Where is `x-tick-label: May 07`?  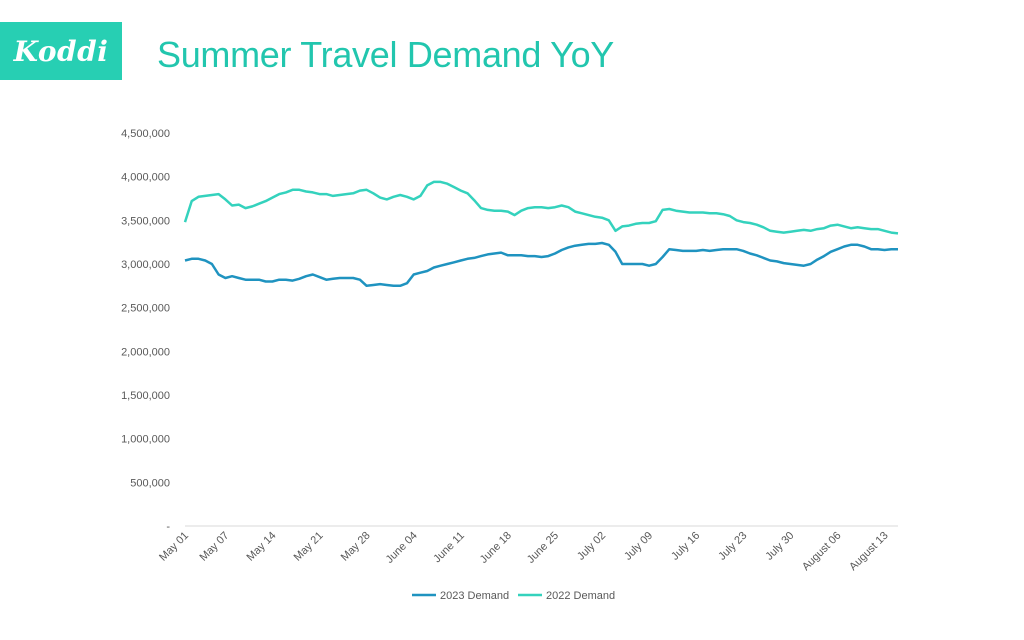
x-tick-label: May 07 is located at coordinates (214, 547).